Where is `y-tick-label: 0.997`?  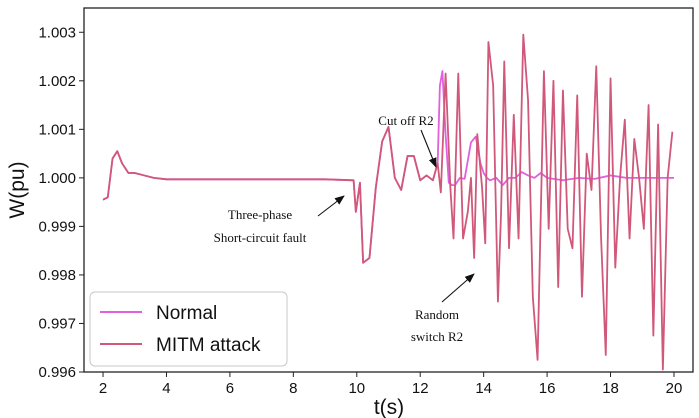 y-tick-label: 0.997 is located at coordinates (57, 323).